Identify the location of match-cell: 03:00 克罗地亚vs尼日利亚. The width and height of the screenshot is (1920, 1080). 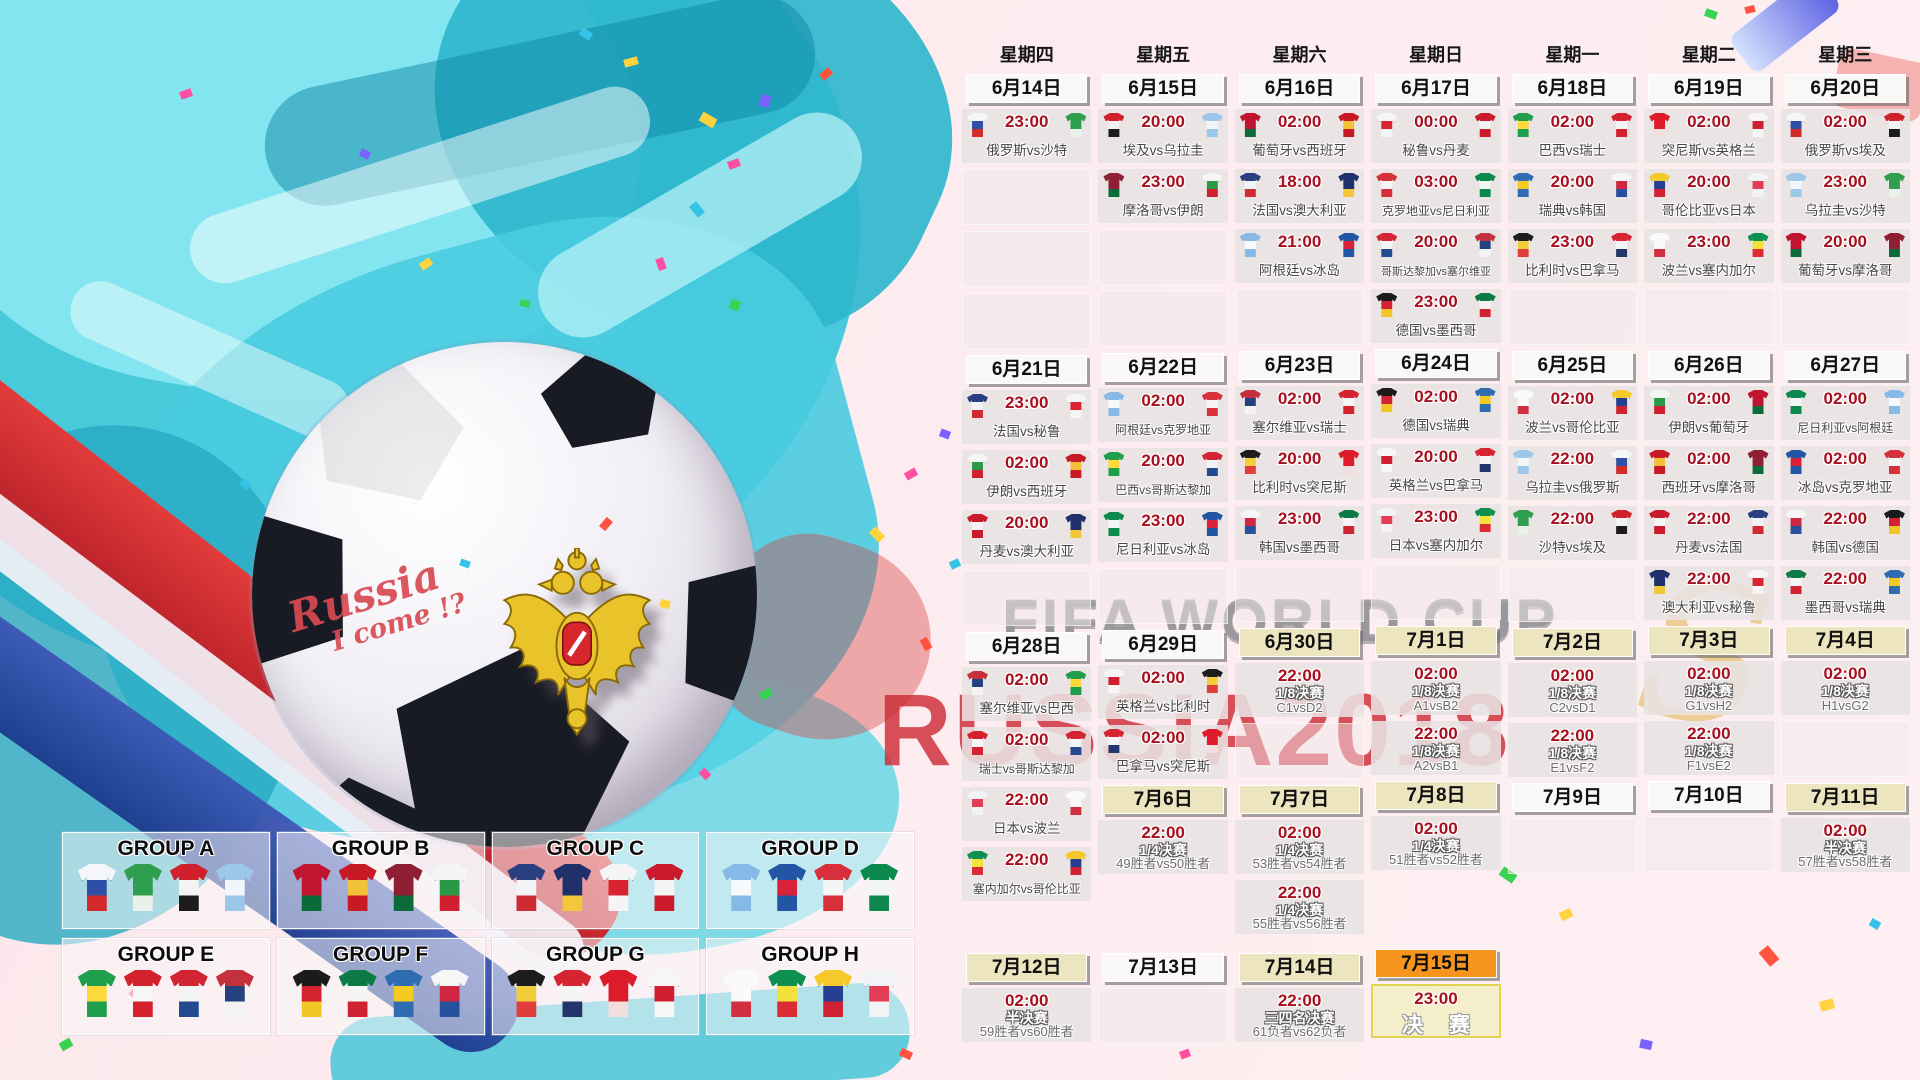
(1436, 196).